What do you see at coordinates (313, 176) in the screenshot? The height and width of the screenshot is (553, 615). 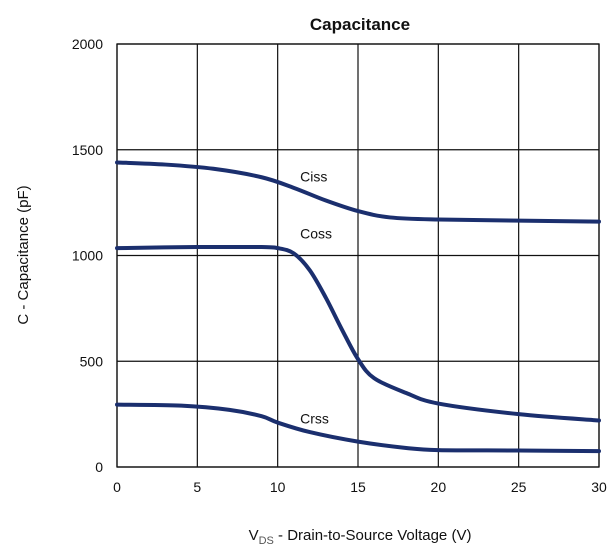 I see `series-label-ciss: Ciss` at bounding box center [313, 176].